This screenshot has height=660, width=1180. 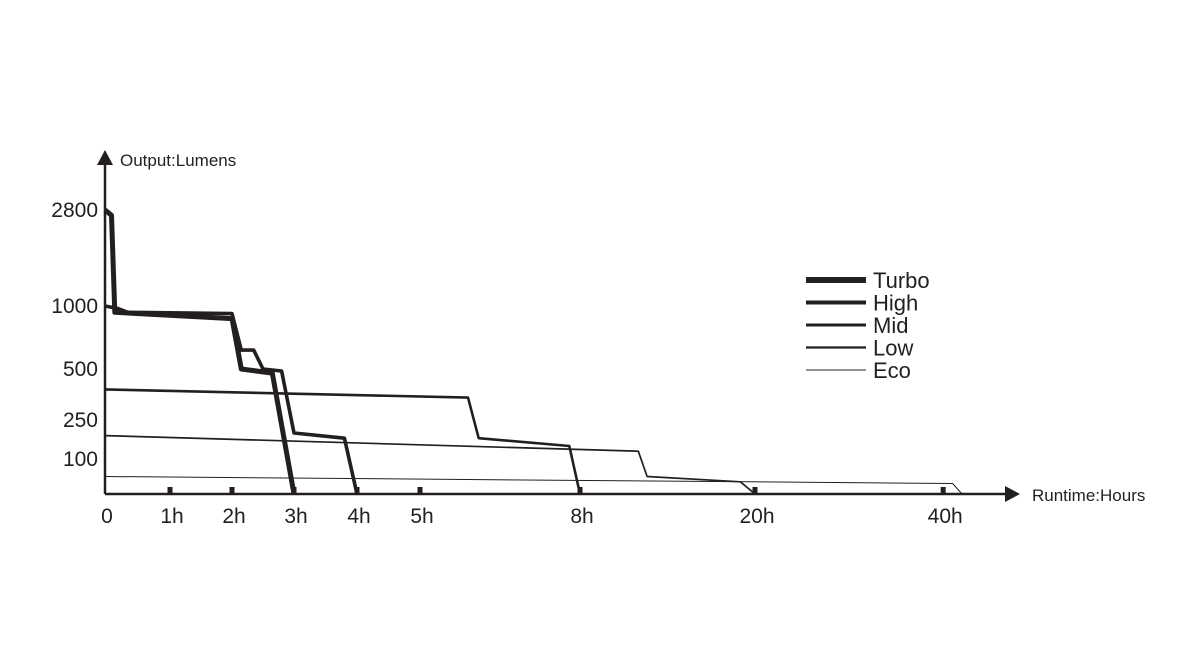 I want to click on y-ticks: 2800 1000 500 250 100, so click(x=74, y=335).